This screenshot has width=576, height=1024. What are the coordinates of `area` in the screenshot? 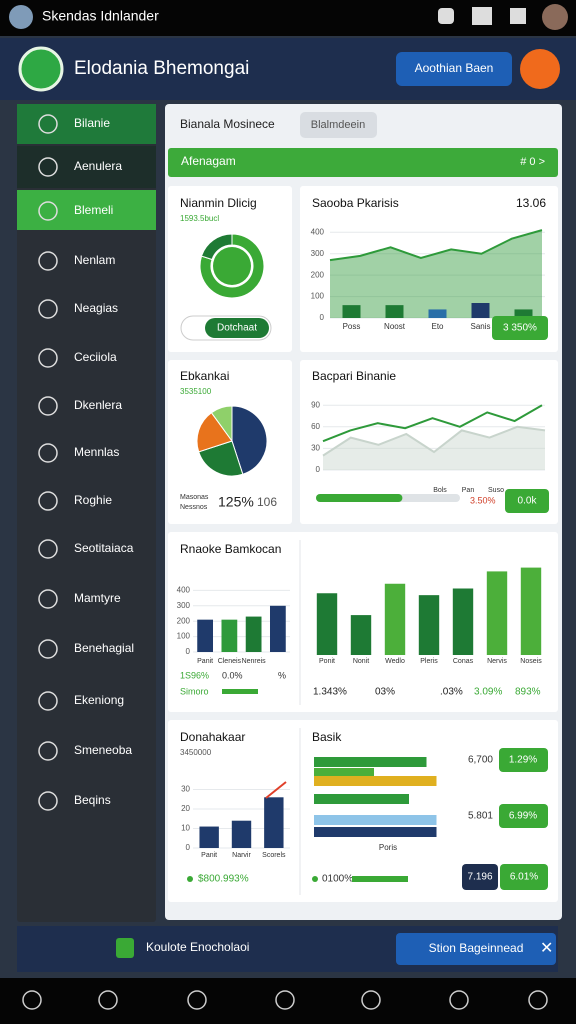 It's located at (434, 448).